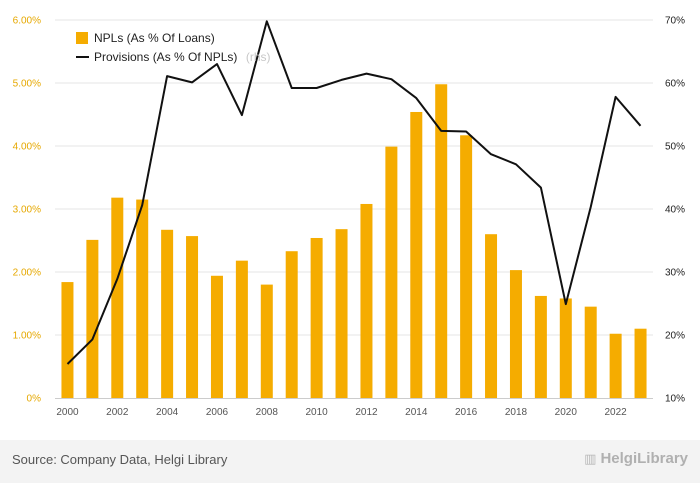  I want to click on x-tick-label: 2014, so click(416, 412).